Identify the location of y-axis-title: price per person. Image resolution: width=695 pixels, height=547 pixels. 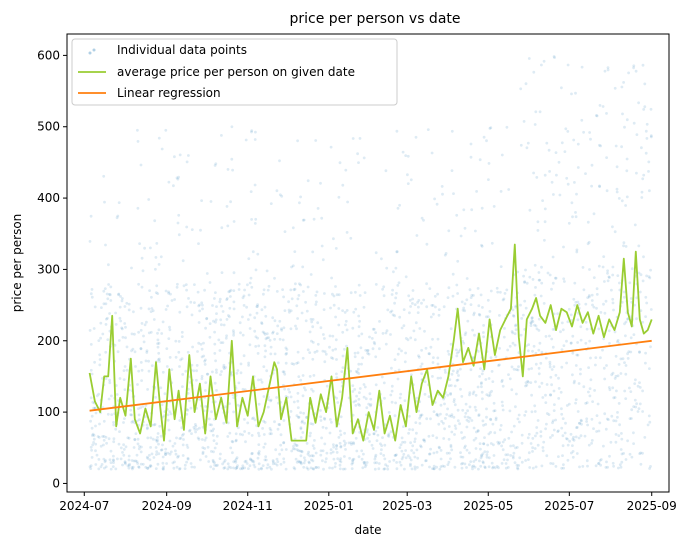
(17, 263).